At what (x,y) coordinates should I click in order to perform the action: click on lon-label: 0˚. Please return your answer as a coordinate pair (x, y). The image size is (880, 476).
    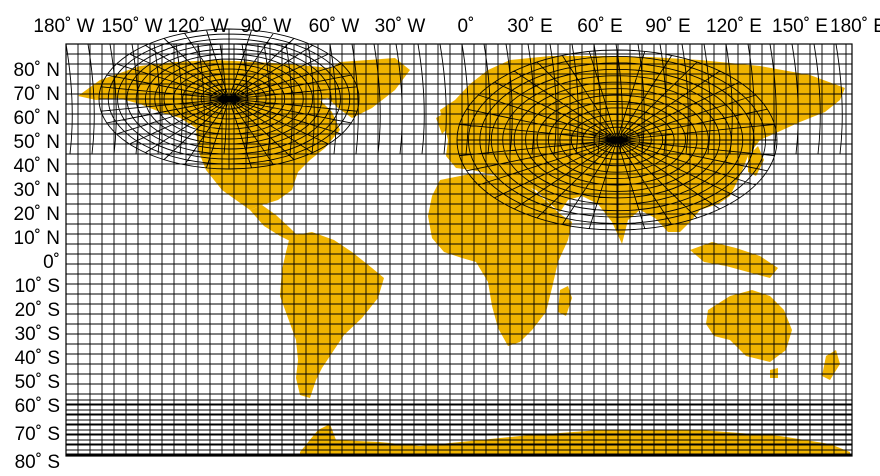
    Looking at the image, I should click on (466, 26).